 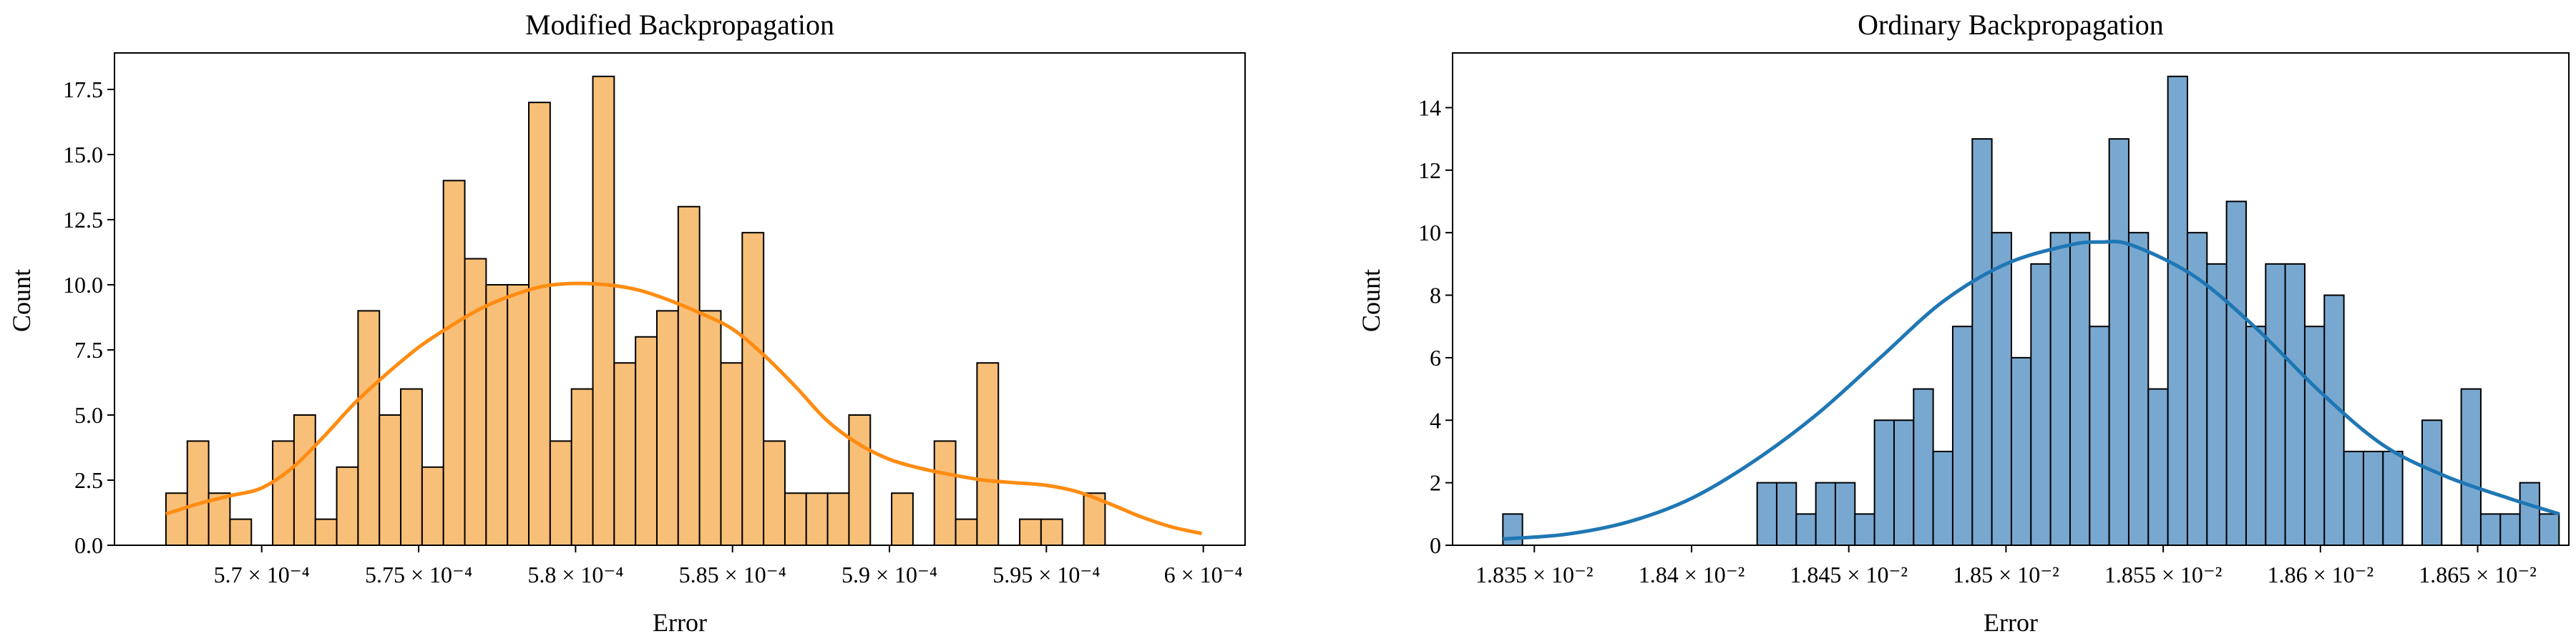 What do you see at coordinates (1435, 483) in the screenshot?
I see `y-tick-label: 2` at bounding box center [1435, 483].